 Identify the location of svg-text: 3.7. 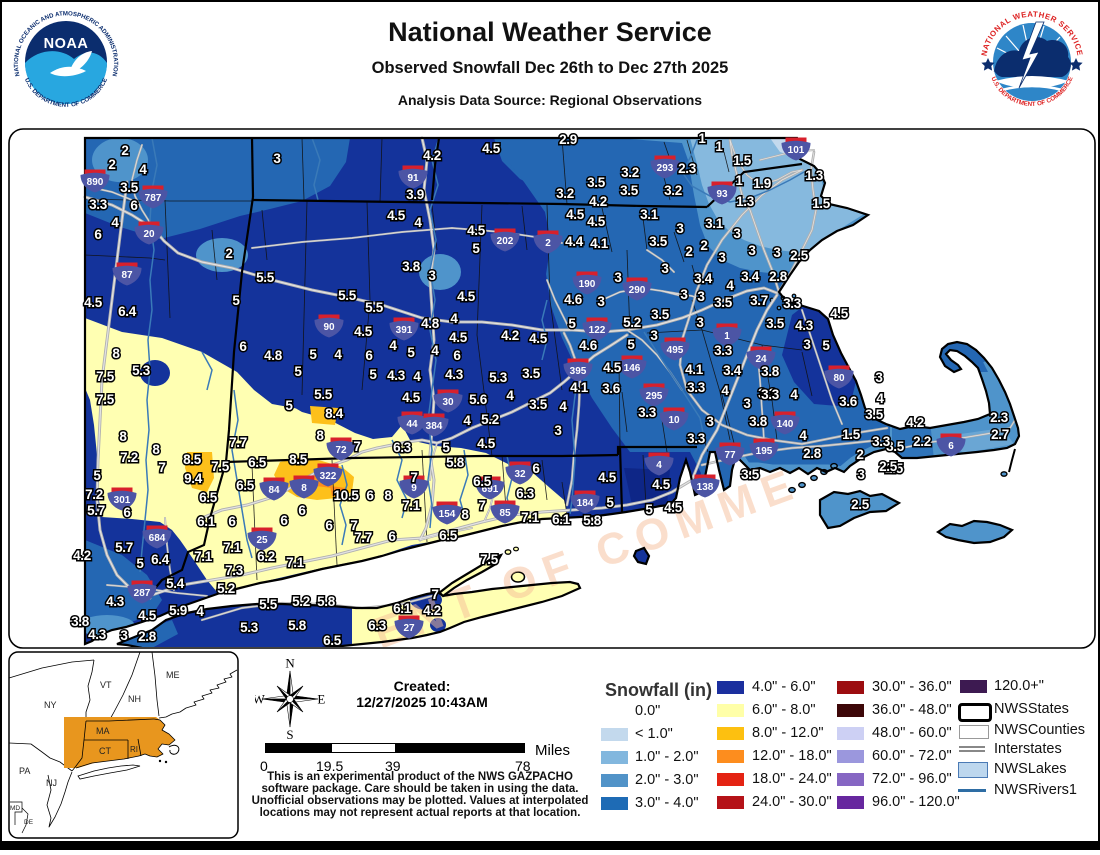
(759, 300).